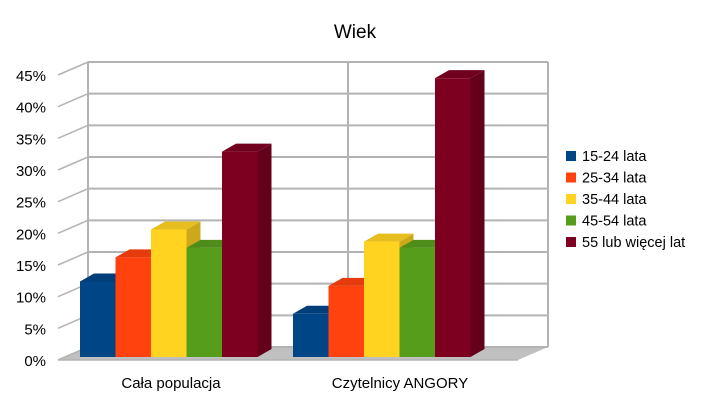 The image size is (711, 406). Describe the element at coordinates (31, 171) in the screenshot. I see `y-tick-label: 30%` at that location.